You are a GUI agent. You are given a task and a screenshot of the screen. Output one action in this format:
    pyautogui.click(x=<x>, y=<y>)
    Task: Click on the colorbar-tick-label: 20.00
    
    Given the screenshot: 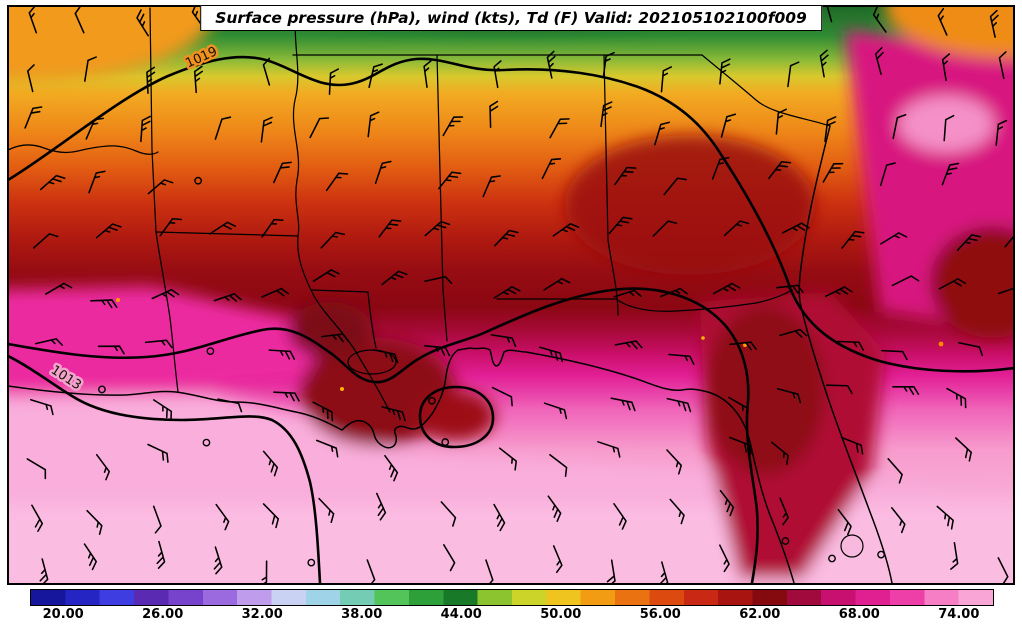 What is the action you would take?
    pyautogui.click(x=63, y=614)
    